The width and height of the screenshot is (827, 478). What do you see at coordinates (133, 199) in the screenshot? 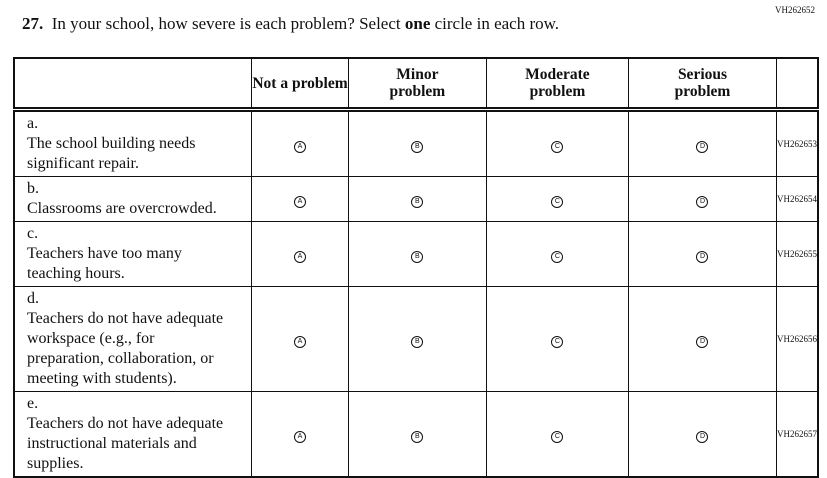
I see `item-label: b. Classrooms are overcrowded.` at bounding box center [133, 199].